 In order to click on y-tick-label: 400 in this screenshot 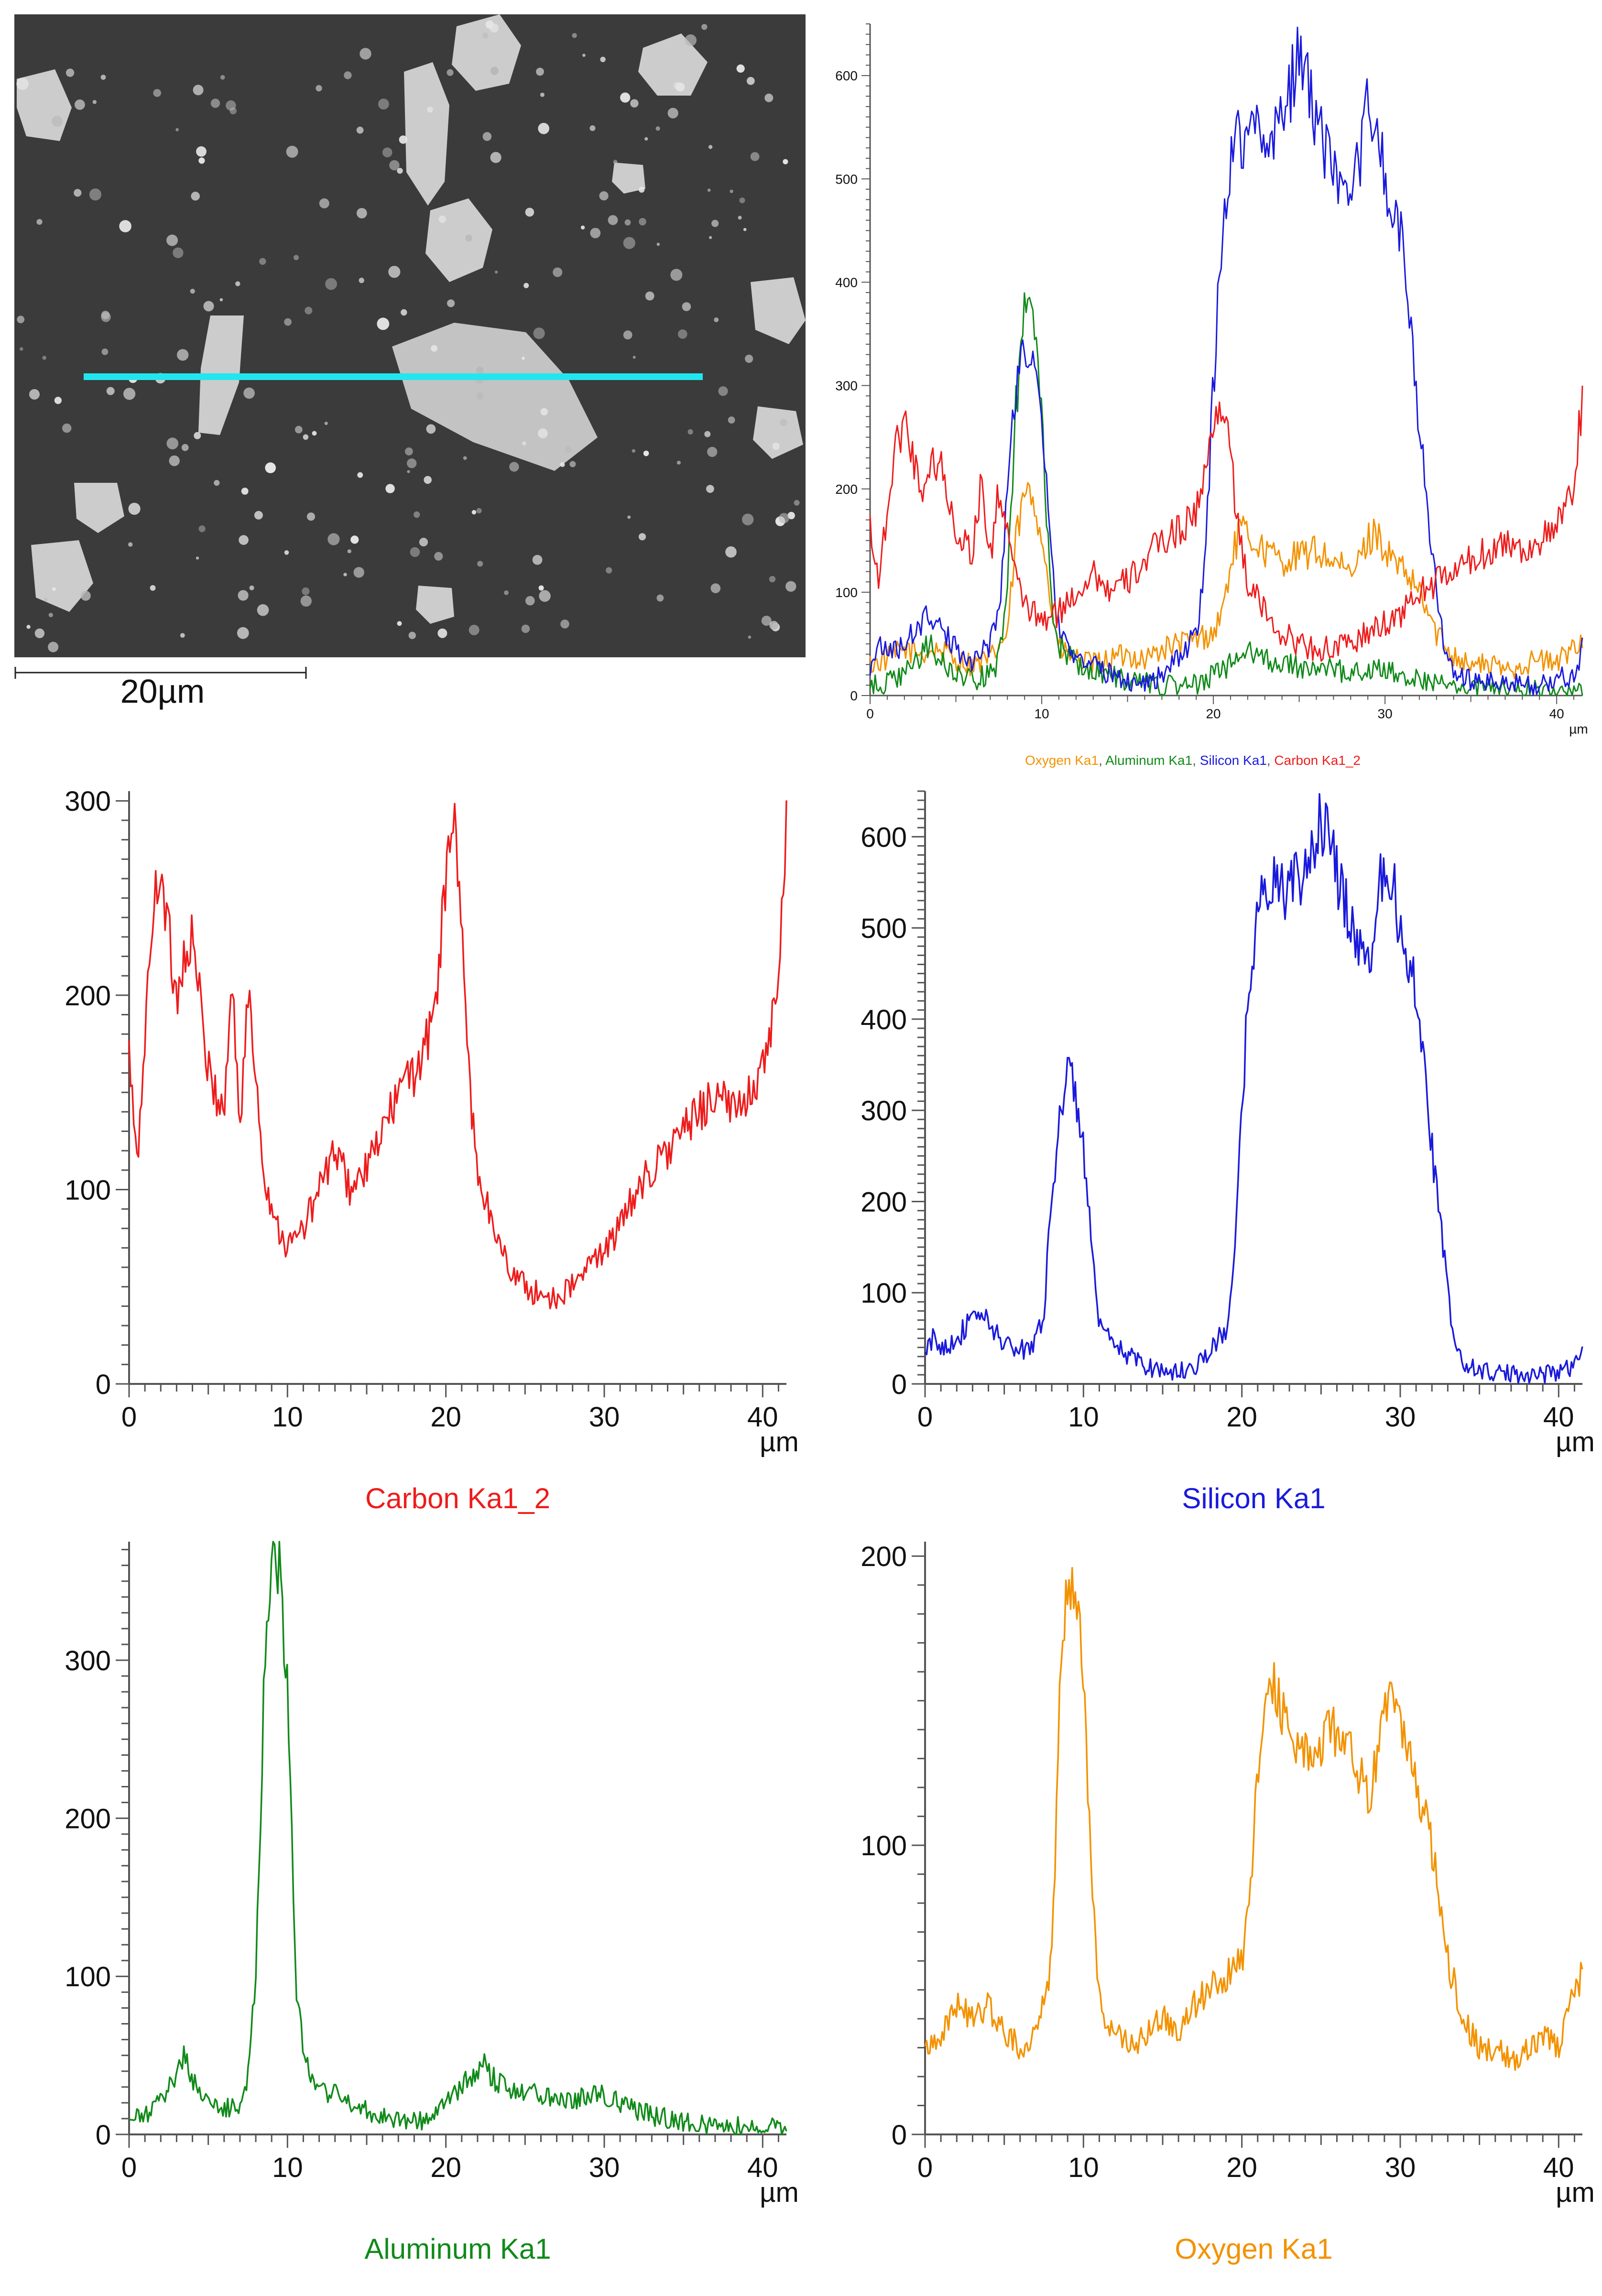, I will do `click(884, 1019)`.